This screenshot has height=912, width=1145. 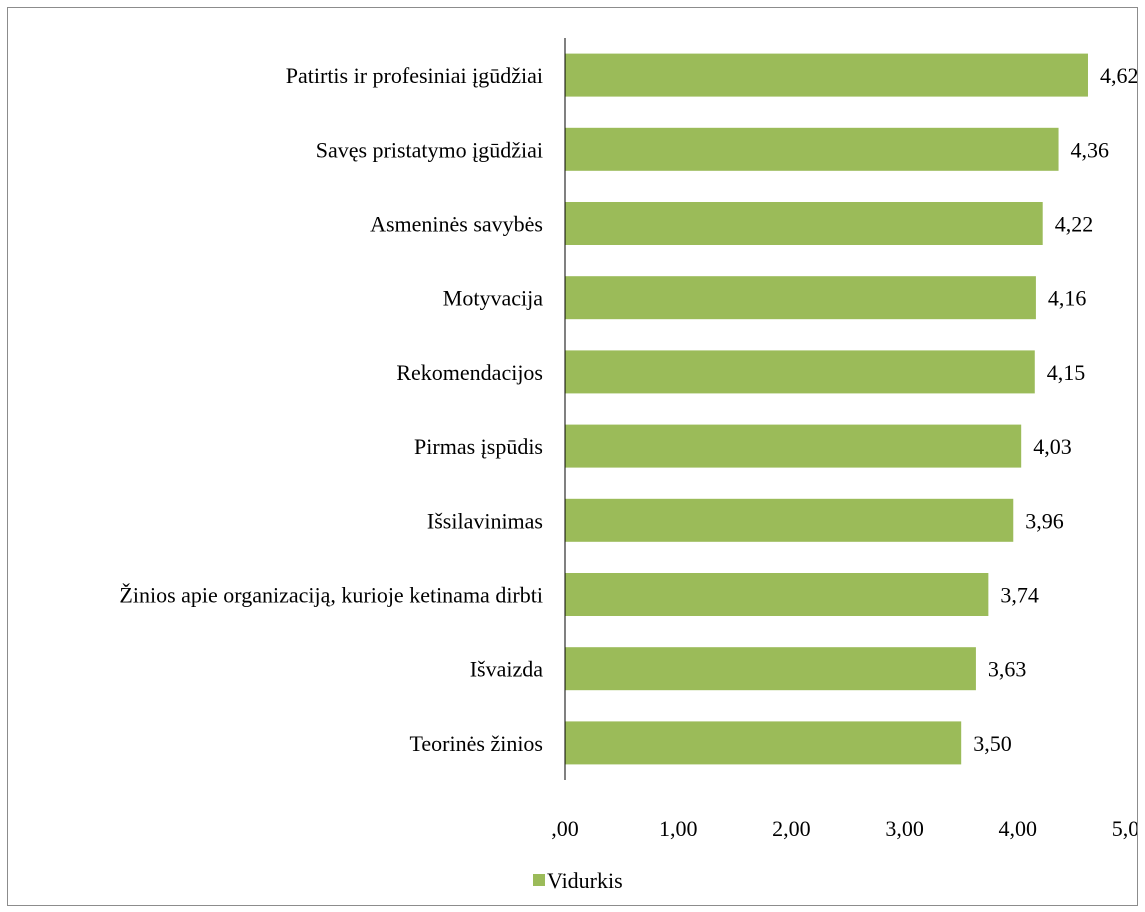 What do you see at coordinates (848, 828) in the screenshot?
I see `x-axis-ticks: ,00 1,00 2,00 3,00 4,00 5,00` at bounding box center [848, 828].